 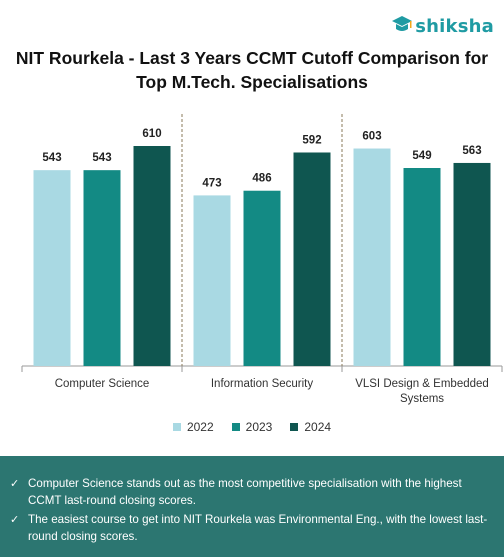 What do you see at coordinates (421, 156) in the screenshot?
I see `data-label: 549` at bounding box center [421, 156].